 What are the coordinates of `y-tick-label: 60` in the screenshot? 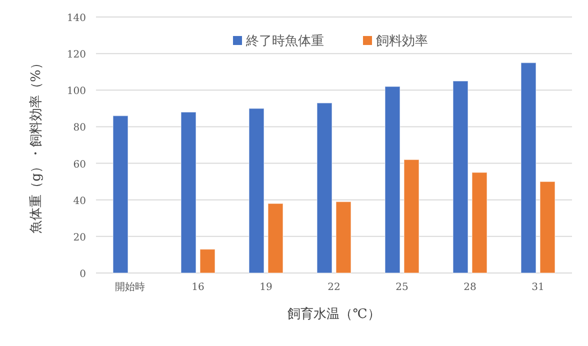 It's located at (79, 164).